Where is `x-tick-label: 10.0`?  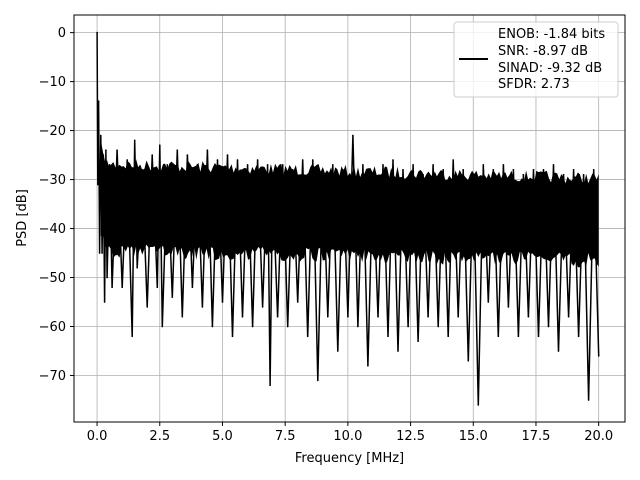
x-tick-label: 10.0 is located at coordinates (347, 436).